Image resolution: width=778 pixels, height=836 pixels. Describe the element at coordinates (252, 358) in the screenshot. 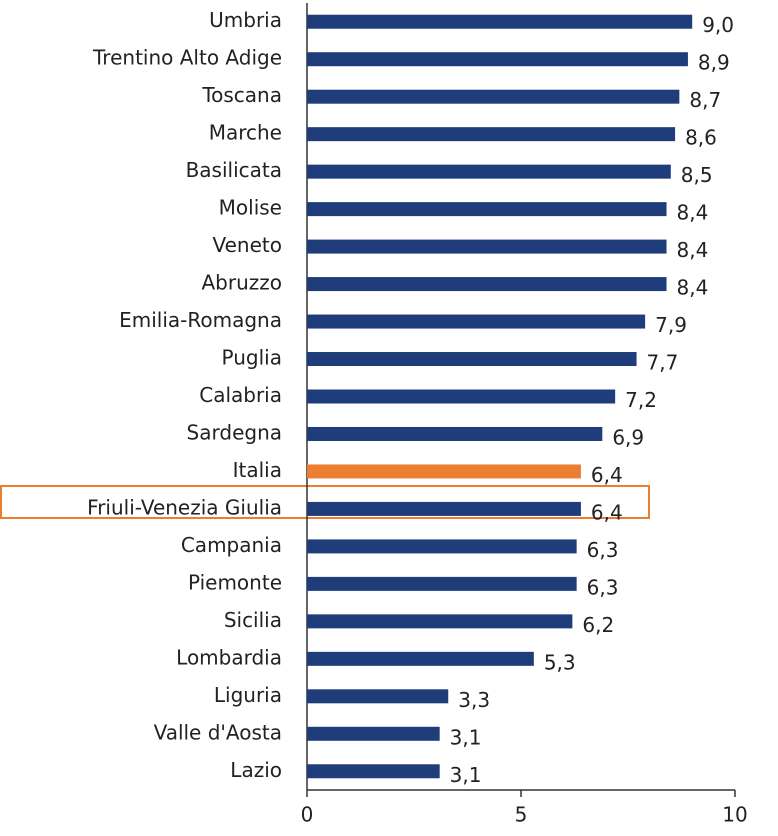

I see `y-tick-label: Puglia` at that location.